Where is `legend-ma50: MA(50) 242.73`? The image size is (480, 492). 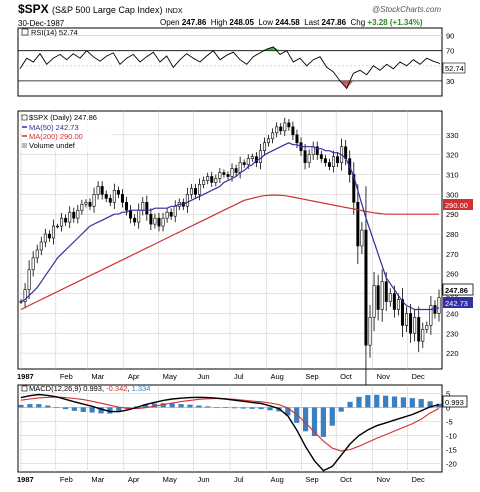
legend-ma50: MA(50) 242.73 is located at coordinates (54, 127).